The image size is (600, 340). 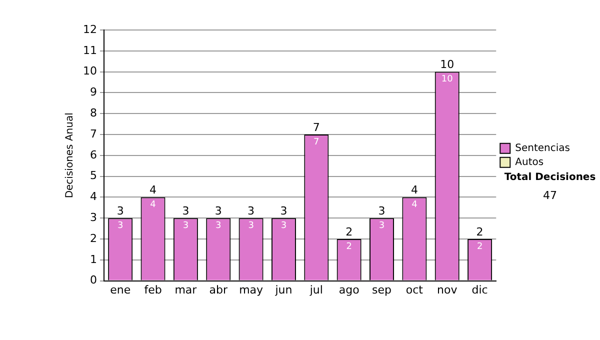 What do you see at coordinates (93, 259) in the screenshot?
I see `y-tick-label: 1` at bounding box center [93, 259].